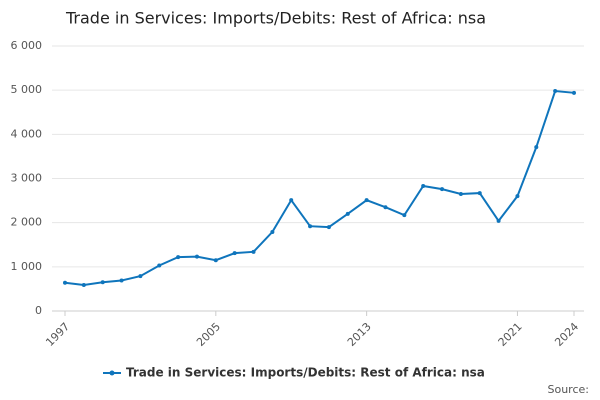 This screenshot has height=400, width=600. I want to click on legend-marker, so click(112, 373).